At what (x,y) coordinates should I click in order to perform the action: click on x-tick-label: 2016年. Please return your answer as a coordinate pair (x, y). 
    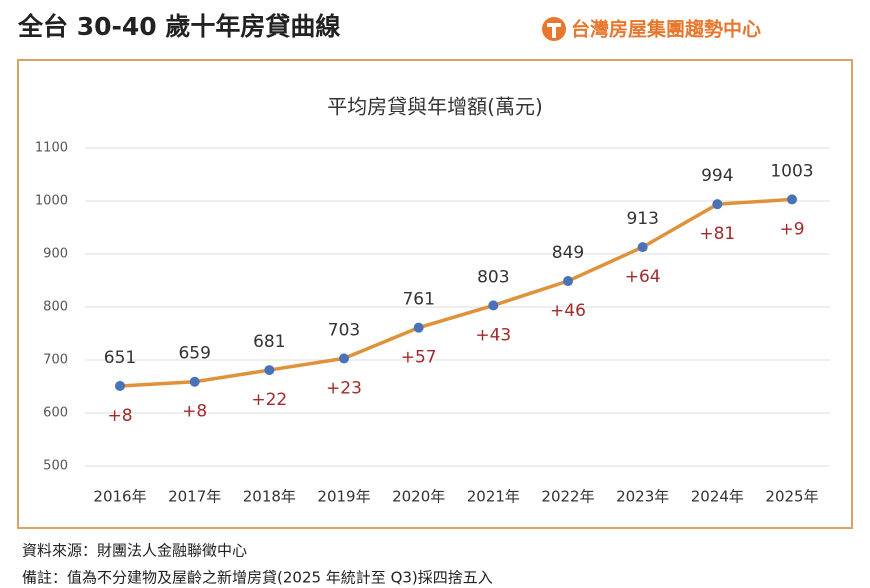
    Looking at the image, I should click on (119, 497).